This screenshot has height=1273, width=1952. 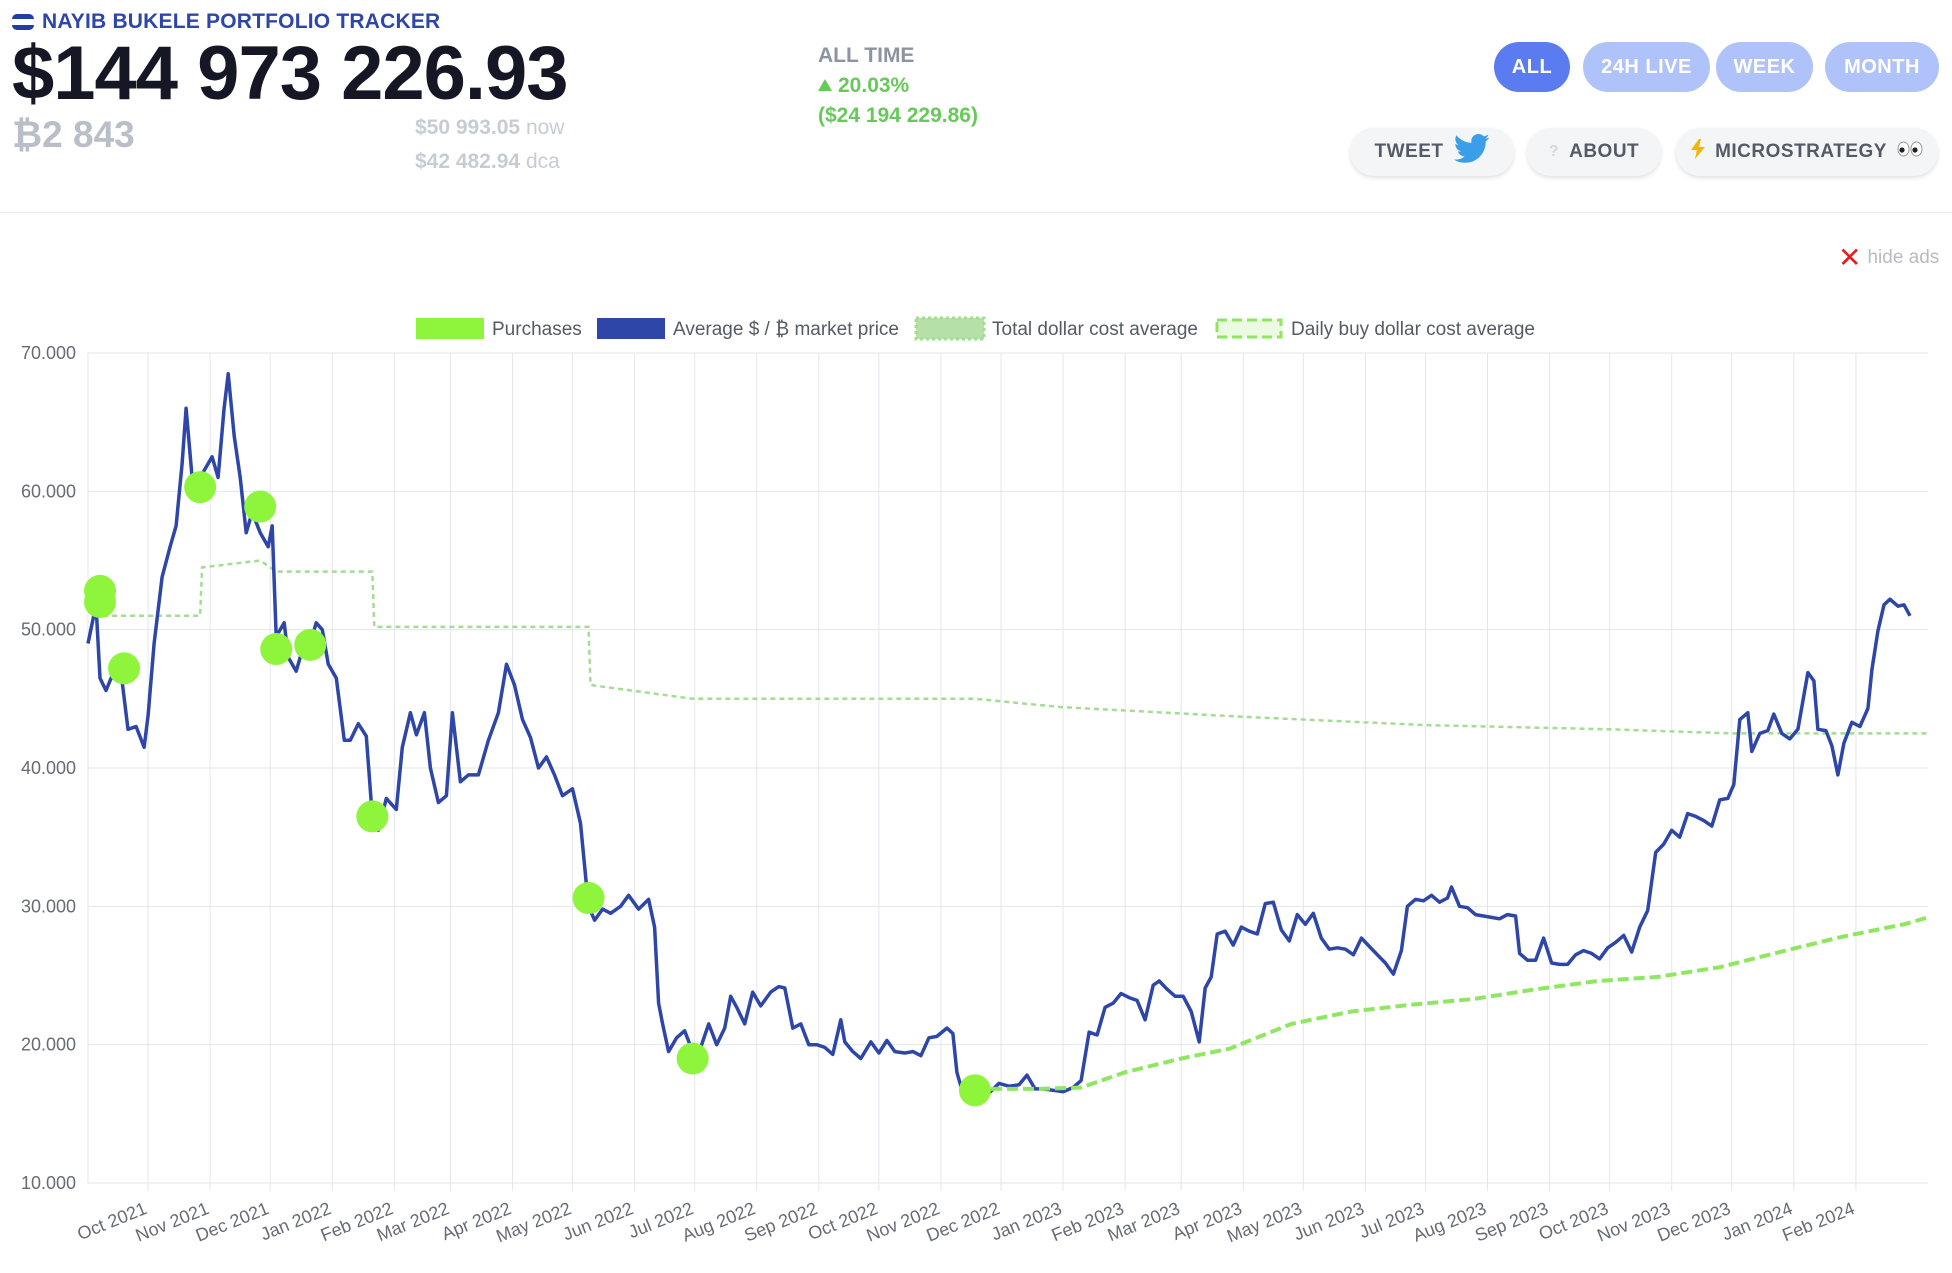 I want to click on legend-label: Purchases, so click(x=537, y=329).